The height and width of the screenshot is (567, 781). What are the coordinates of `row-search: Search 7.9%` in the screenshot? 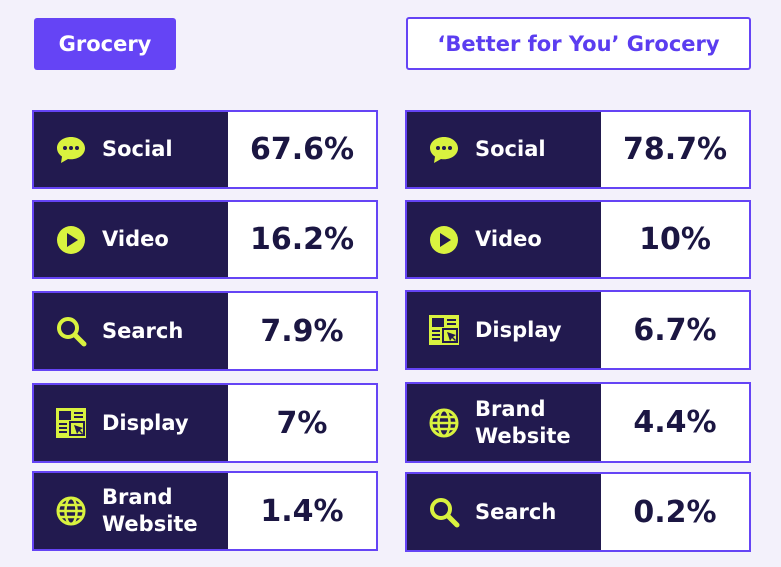 It's located at (205, 331).